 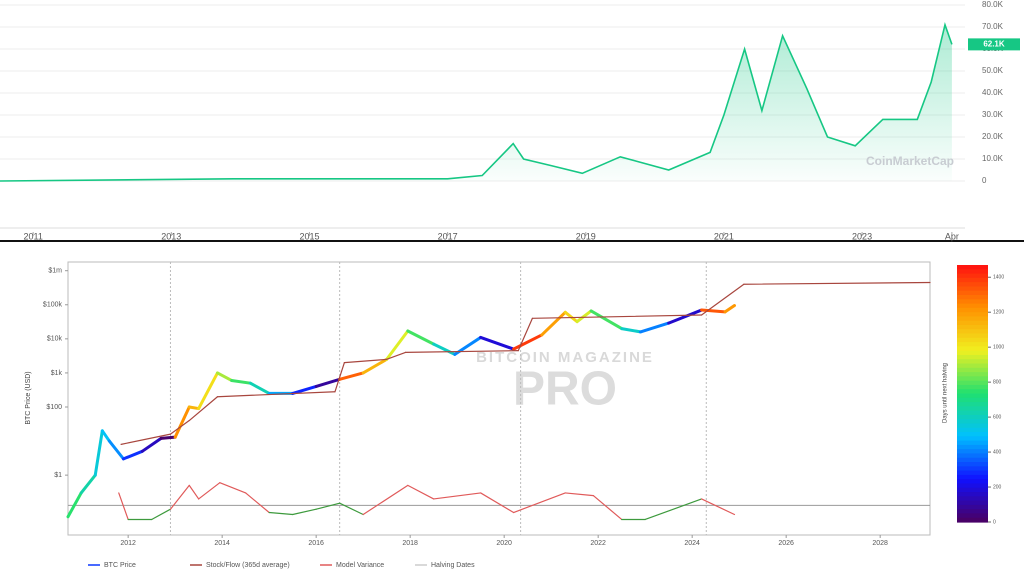 What do you see at coordinates (692, 543) in the screenshot?
I see `x-tick-label: 2024` at bounding box center [692, 543].